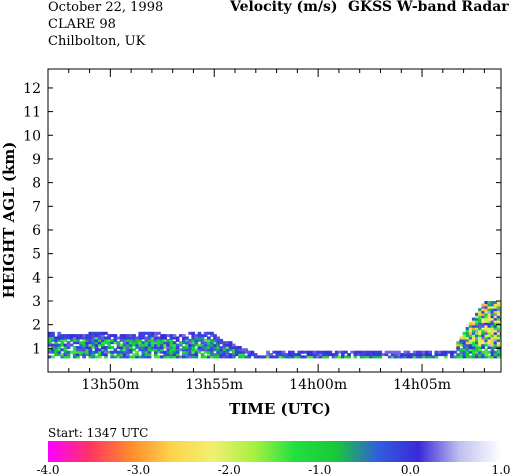 This screenshot has width=516, height=476. What do you see at coordinates (318, 385) in the screenshot?
I see `x-tick-label: 14h00m` at bounding box center [318, 385].